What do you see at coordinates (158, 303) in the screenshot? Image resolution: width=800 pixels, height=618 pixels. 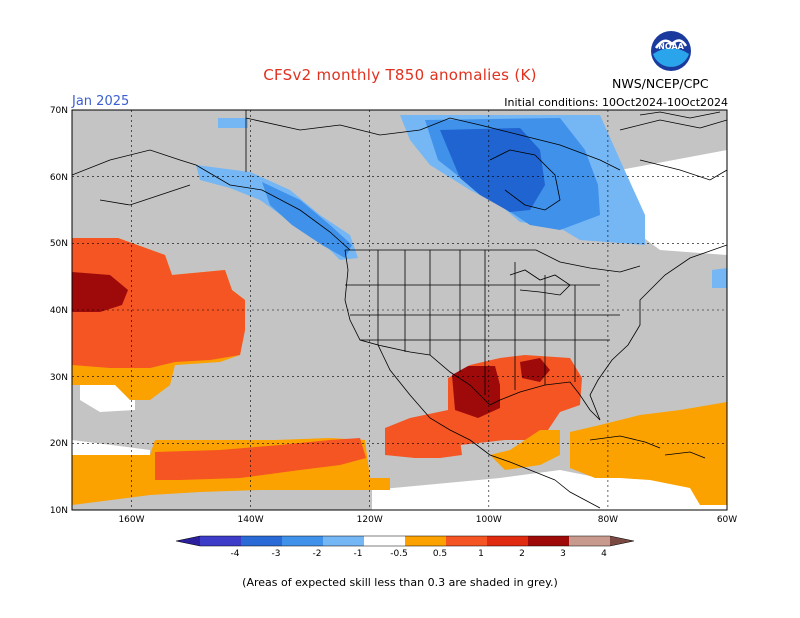 I see `red-orange-anomaly-ne-pacific` at bounding box center [158, 303].